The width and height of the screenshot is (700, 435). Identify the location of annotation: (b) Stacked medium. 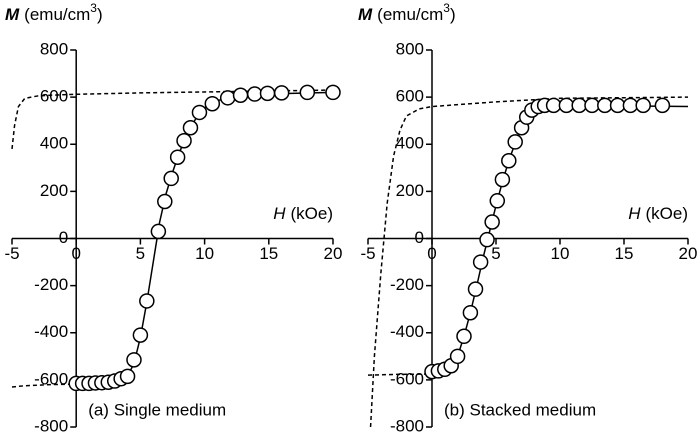
(520, 409).